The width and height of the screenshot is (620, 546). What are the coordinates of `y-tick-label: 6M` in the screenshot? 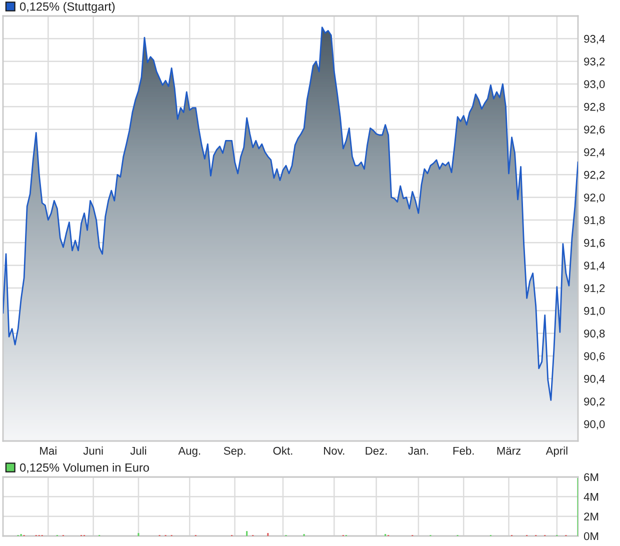 It's located at (591, 477).